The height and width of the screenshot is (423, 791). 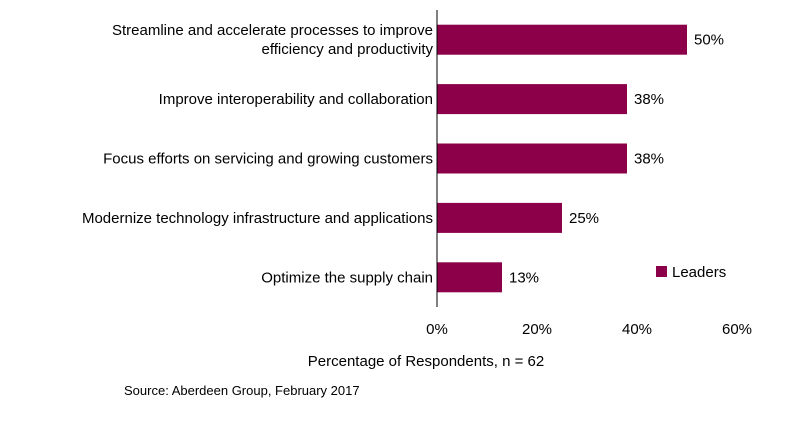 What do you see at coordinates (437, 329) in the screenshot?
I see `x-tick-label-0: 0%` at bounding box center [437, 329].